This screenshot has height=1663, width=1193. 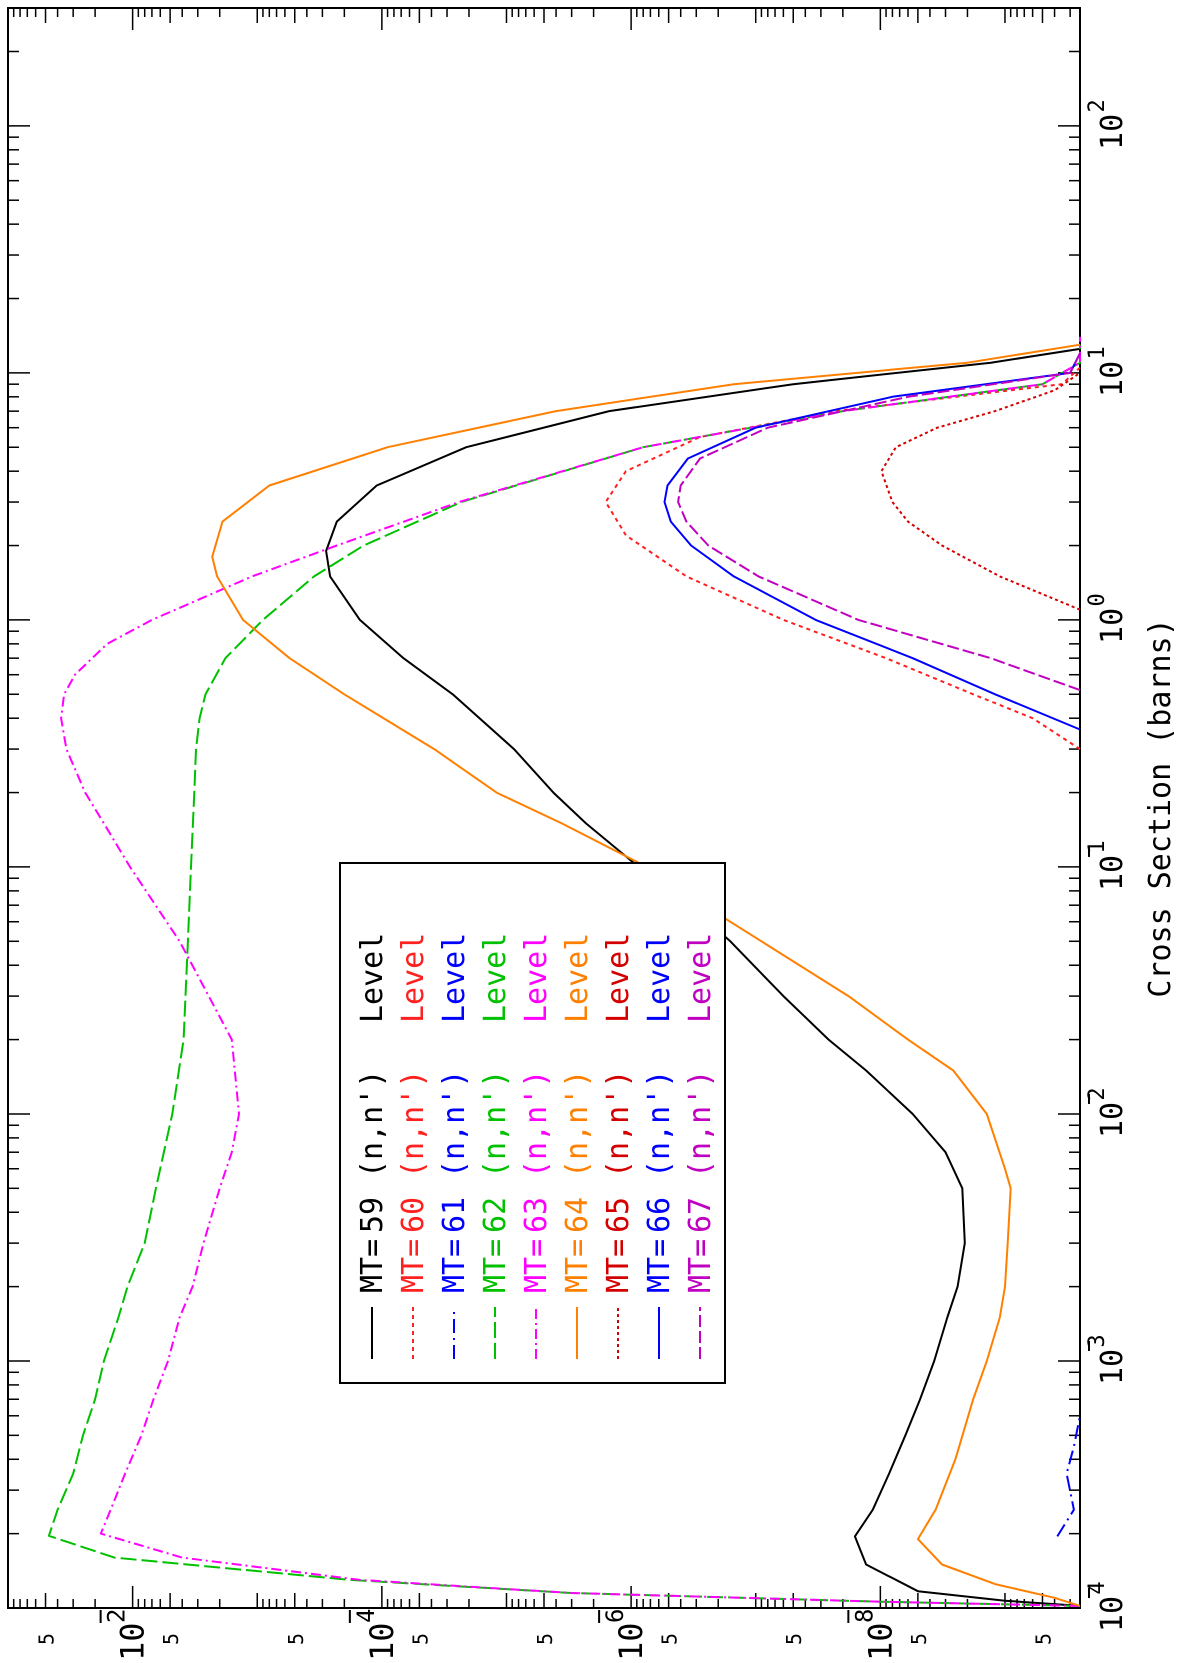 I want to click on legend-box, so click(x=532, y=1123).